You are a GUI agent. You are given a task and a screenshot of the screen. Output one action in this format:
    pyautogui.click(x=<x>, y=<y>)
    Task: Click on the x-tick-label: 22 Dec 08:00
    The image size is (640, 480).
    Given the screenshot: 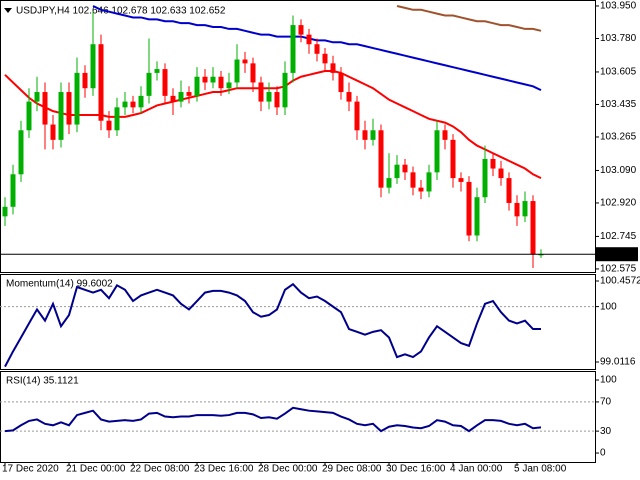 What is the action you would take?
    pyautogui.click(x=160, y=469)
    